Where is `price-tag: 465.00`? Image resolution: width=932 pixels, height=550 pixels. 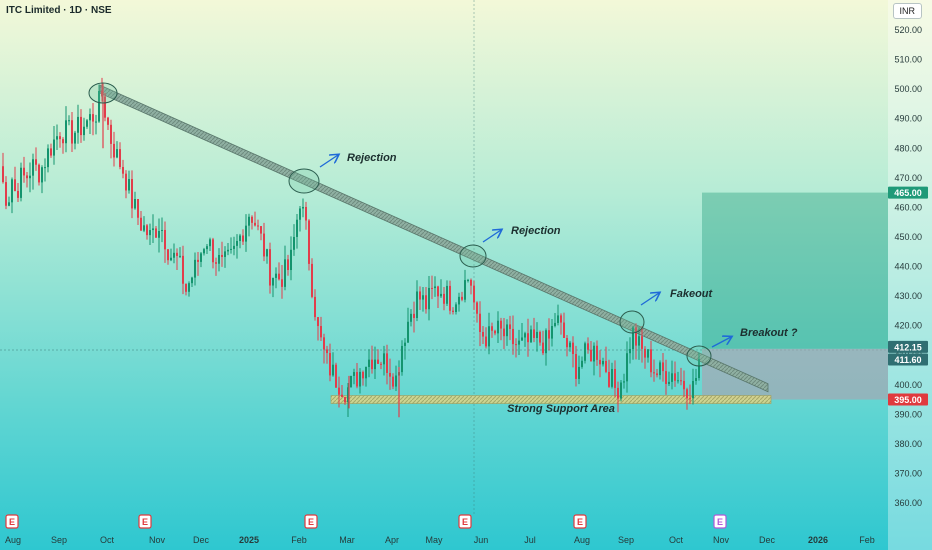
price-tag: 465.00 is located at coordinates (908, 192).